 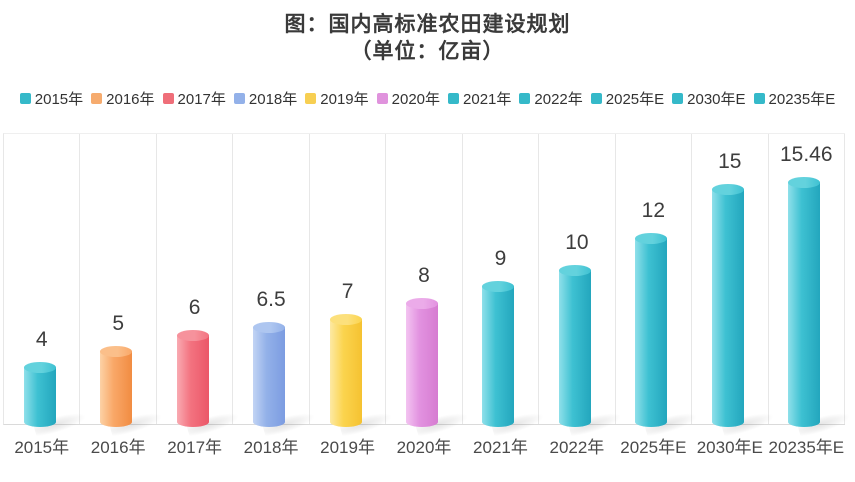 I want to click on bar-cylinder-2020年, so click(x=421, y=362).